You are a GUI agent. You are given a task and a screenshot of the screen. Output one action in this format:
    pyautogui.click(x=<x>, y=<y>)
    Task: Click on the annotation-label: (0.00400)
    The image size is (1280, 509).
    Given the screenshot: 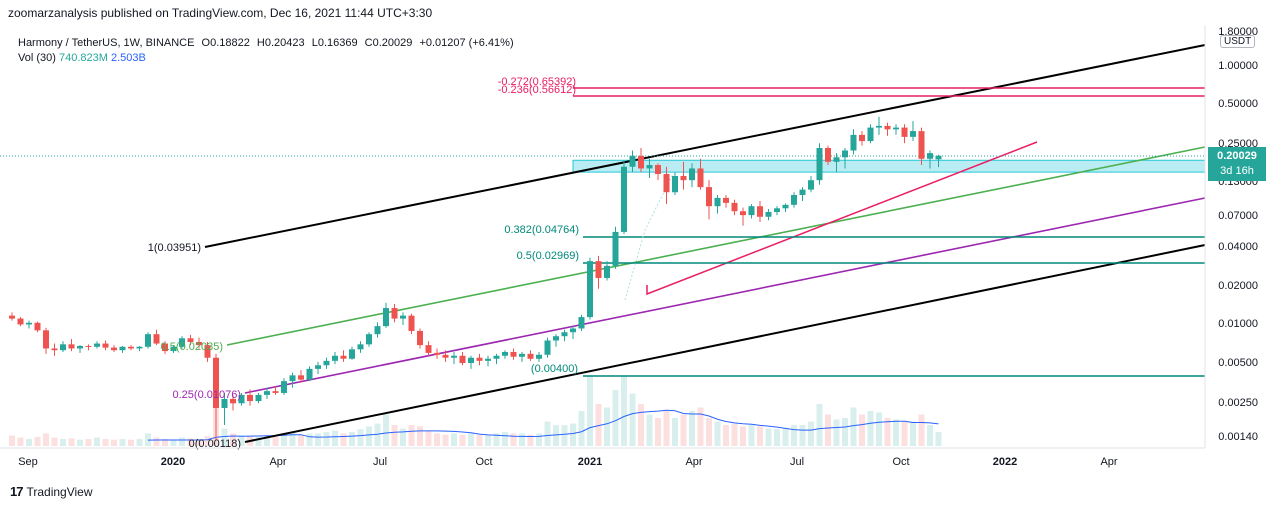 What is the action you would take?
    pyautogui.click(x=554, y=369)
    